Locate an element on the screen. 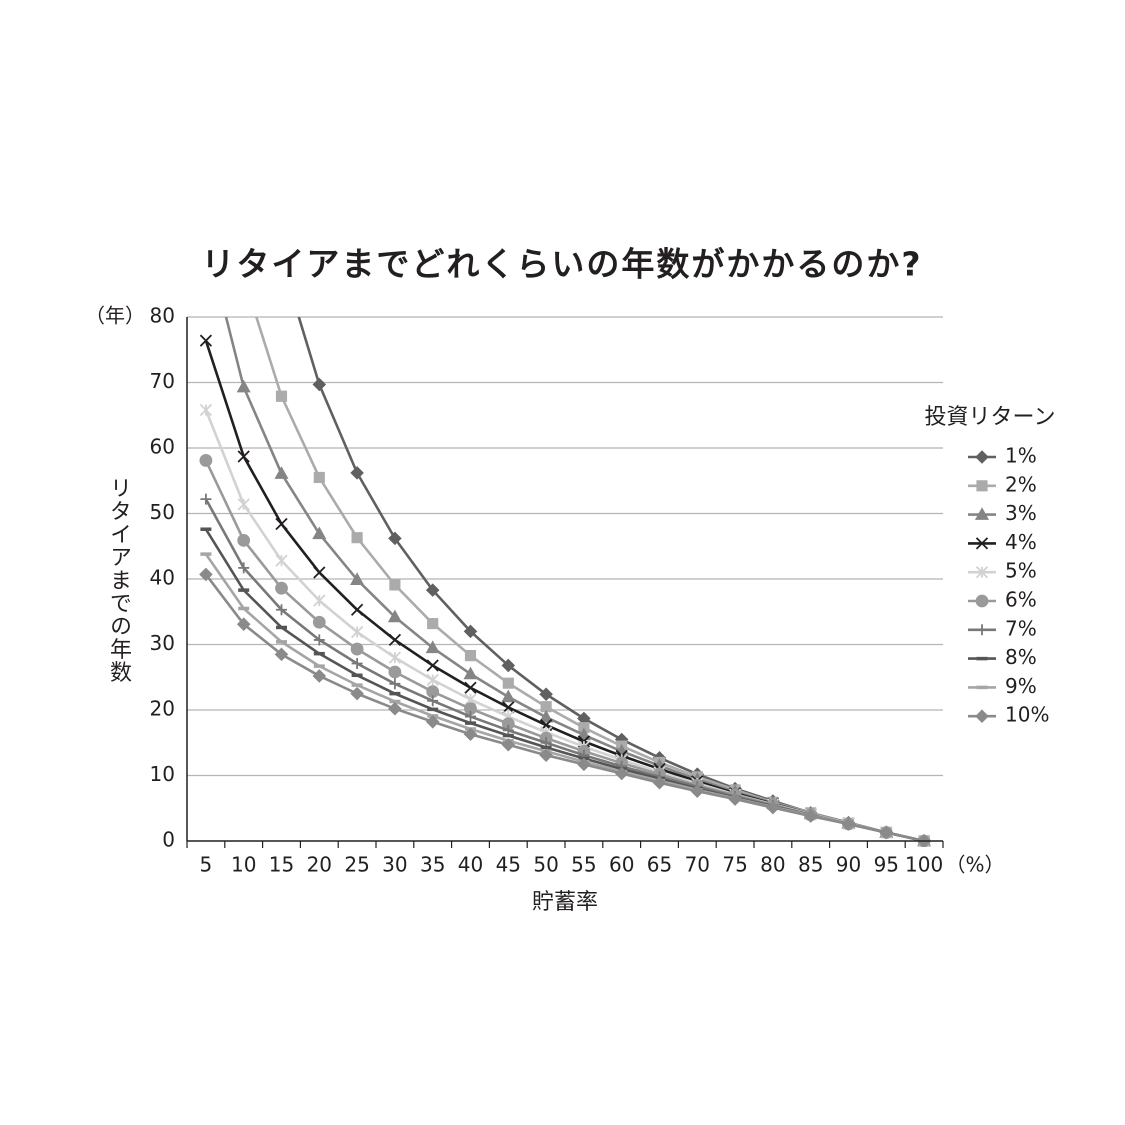  y-tick-label: 0 is located at coordinates (168, 840).